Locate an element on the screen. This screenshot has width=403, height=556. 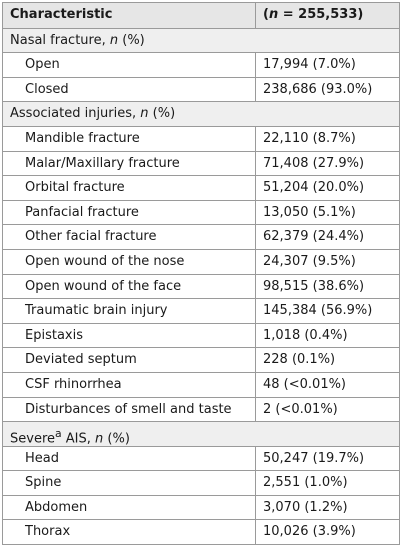
row-value: 62,379 (24.4%) is located at coordinates (314, 237).